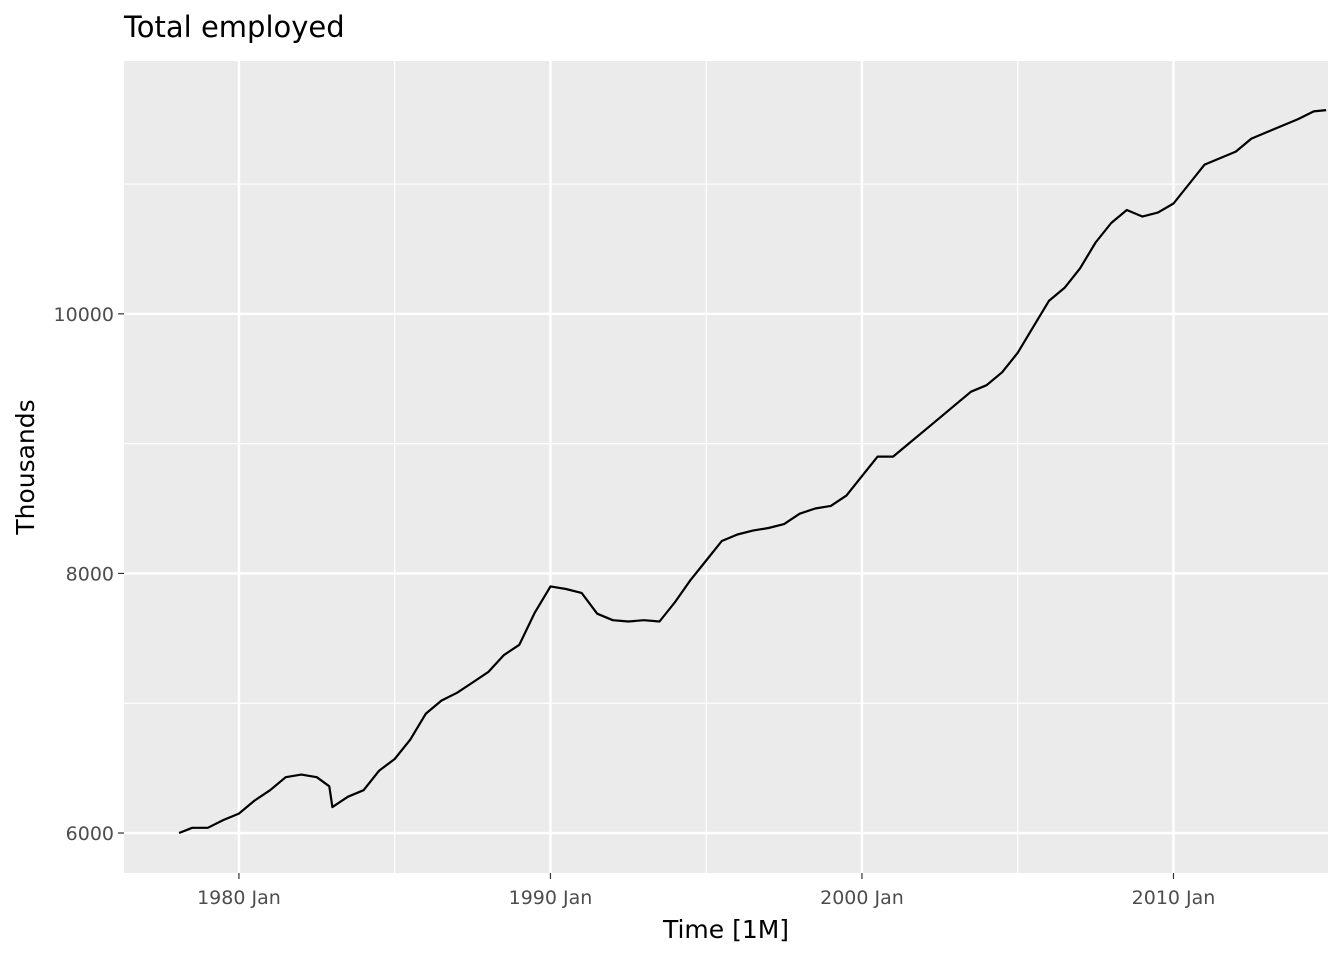 This screenshot has width=1344, height=960. I want to click on x-axis-title: Time [1M], so click(725, 929).